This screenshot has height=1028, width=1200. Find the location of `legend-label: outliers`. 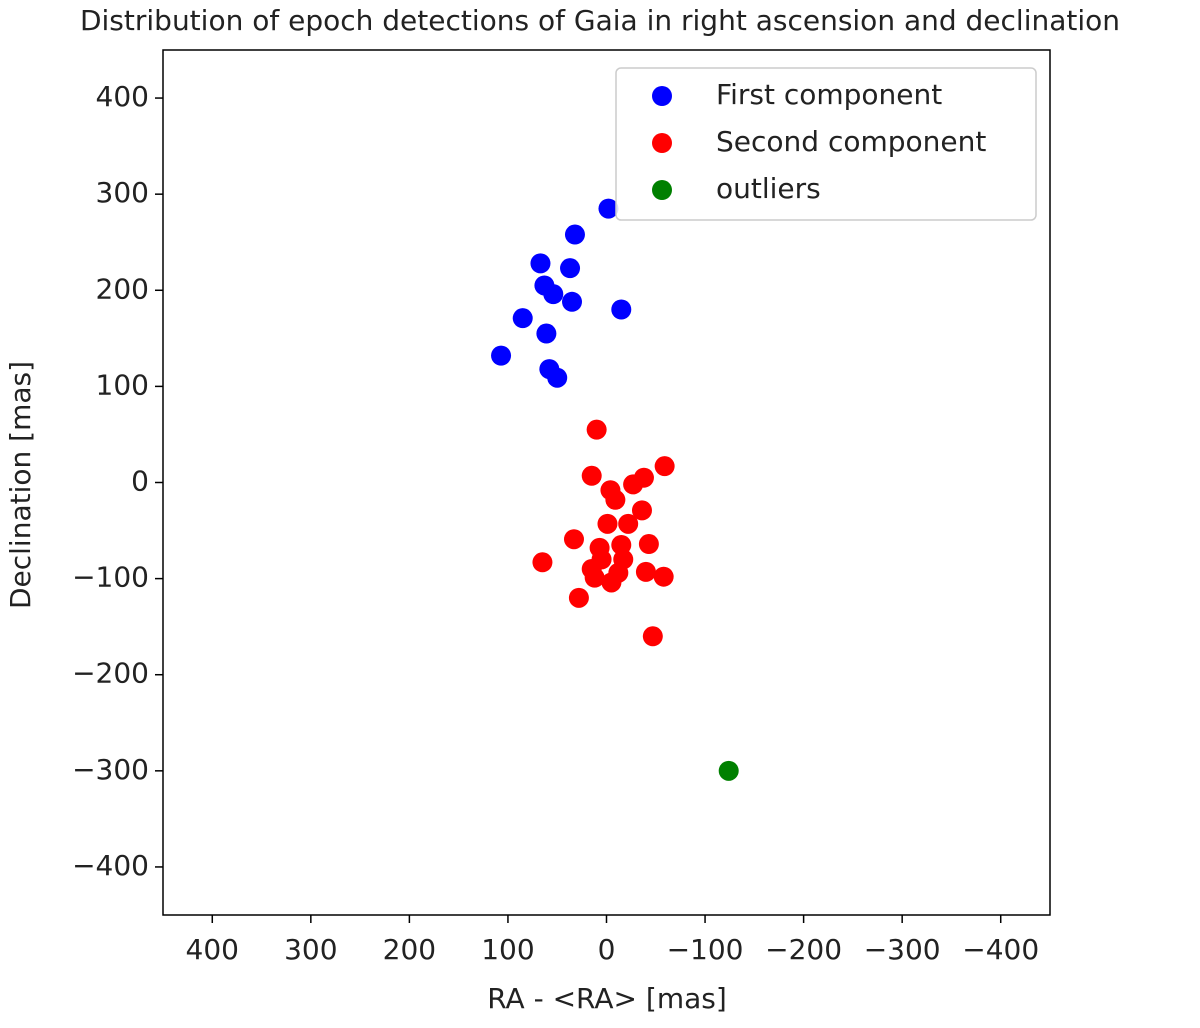

legend-label: outliers is located at coordinates (768, 188).